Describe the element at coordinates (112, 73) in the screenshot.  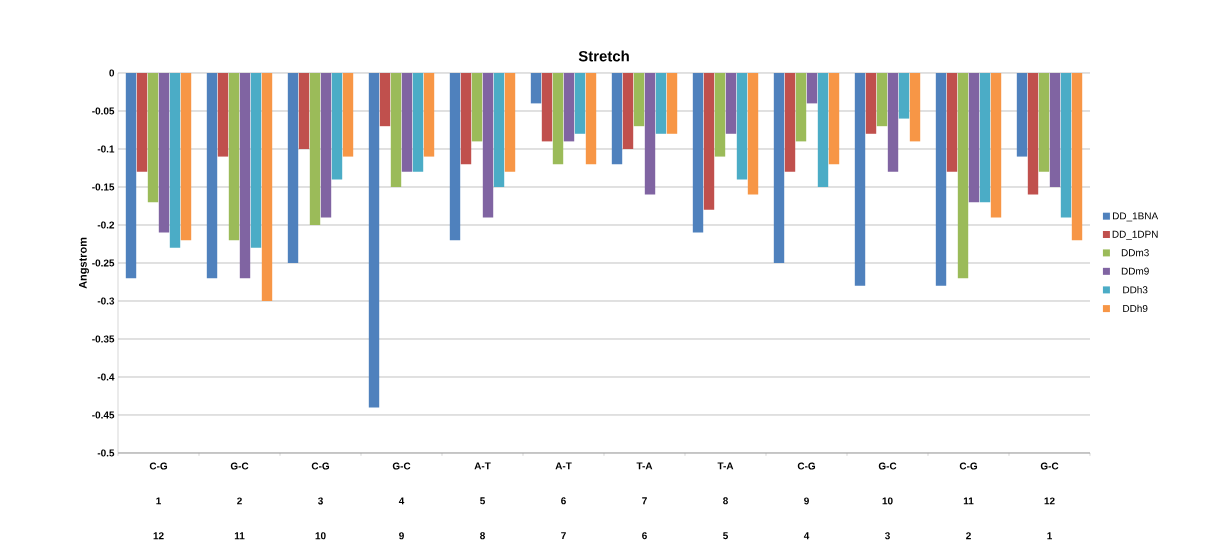
I see `y-tick-label: 0` at that location.